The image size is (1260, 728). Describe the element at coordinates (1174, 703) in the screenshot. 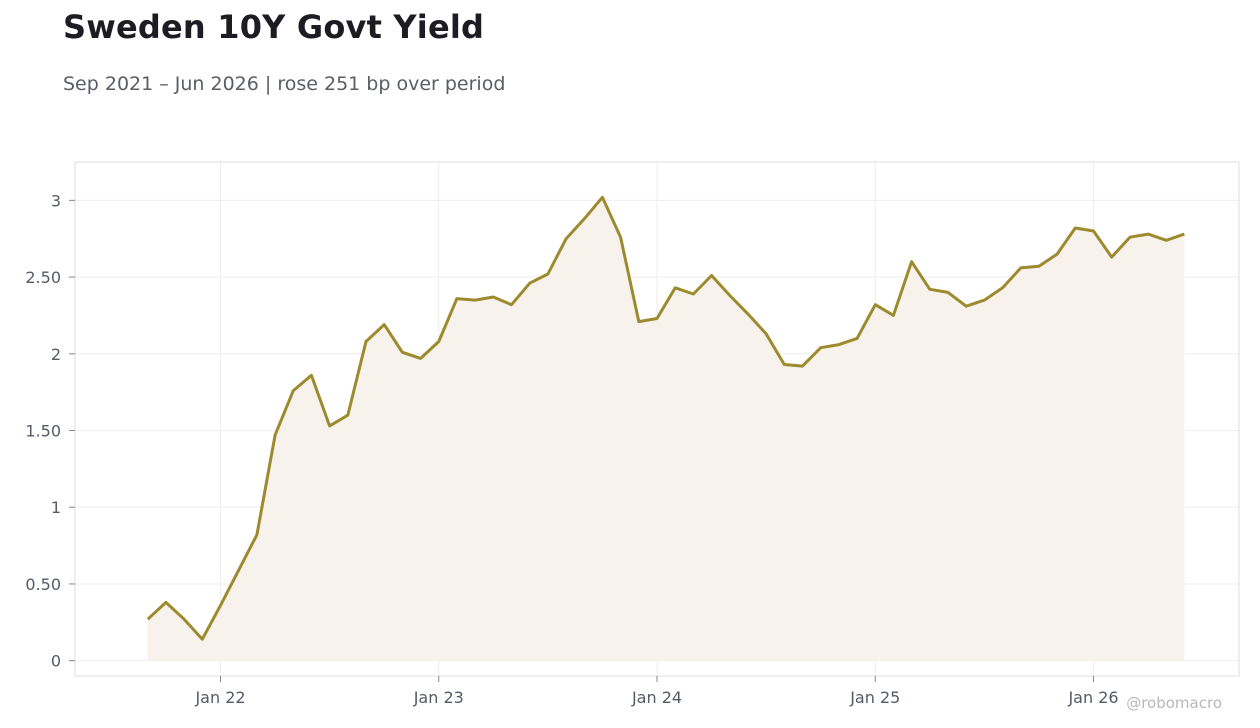

I see `watermark: @robomacro` at that location.